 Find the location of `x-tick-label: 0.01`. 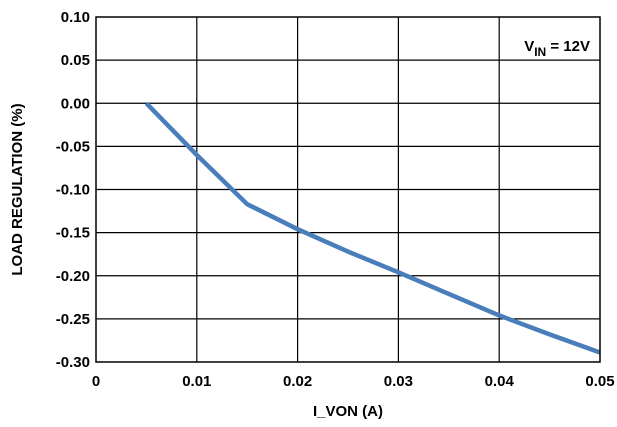

x-tick-label: 0.01 is located at coordinates (196, 381).